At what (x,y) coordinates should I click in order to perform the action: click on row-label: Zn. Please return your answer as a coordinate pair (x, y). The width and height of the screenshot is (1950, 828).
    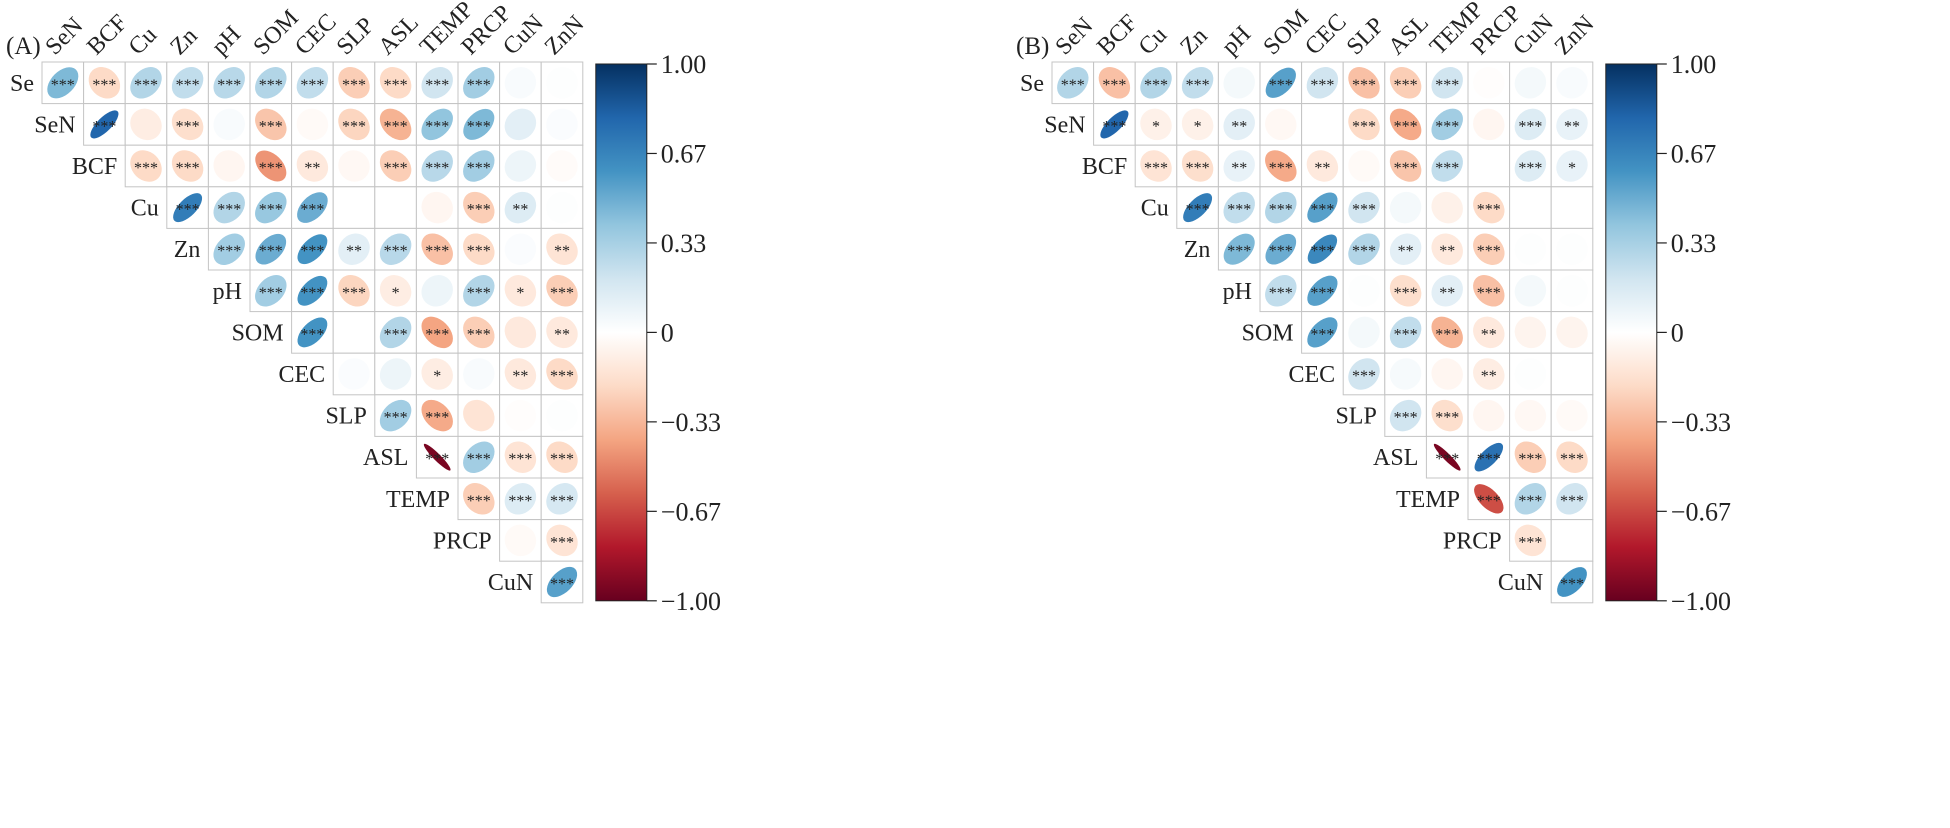
    Looking at the image, I should click on (1197, 250).